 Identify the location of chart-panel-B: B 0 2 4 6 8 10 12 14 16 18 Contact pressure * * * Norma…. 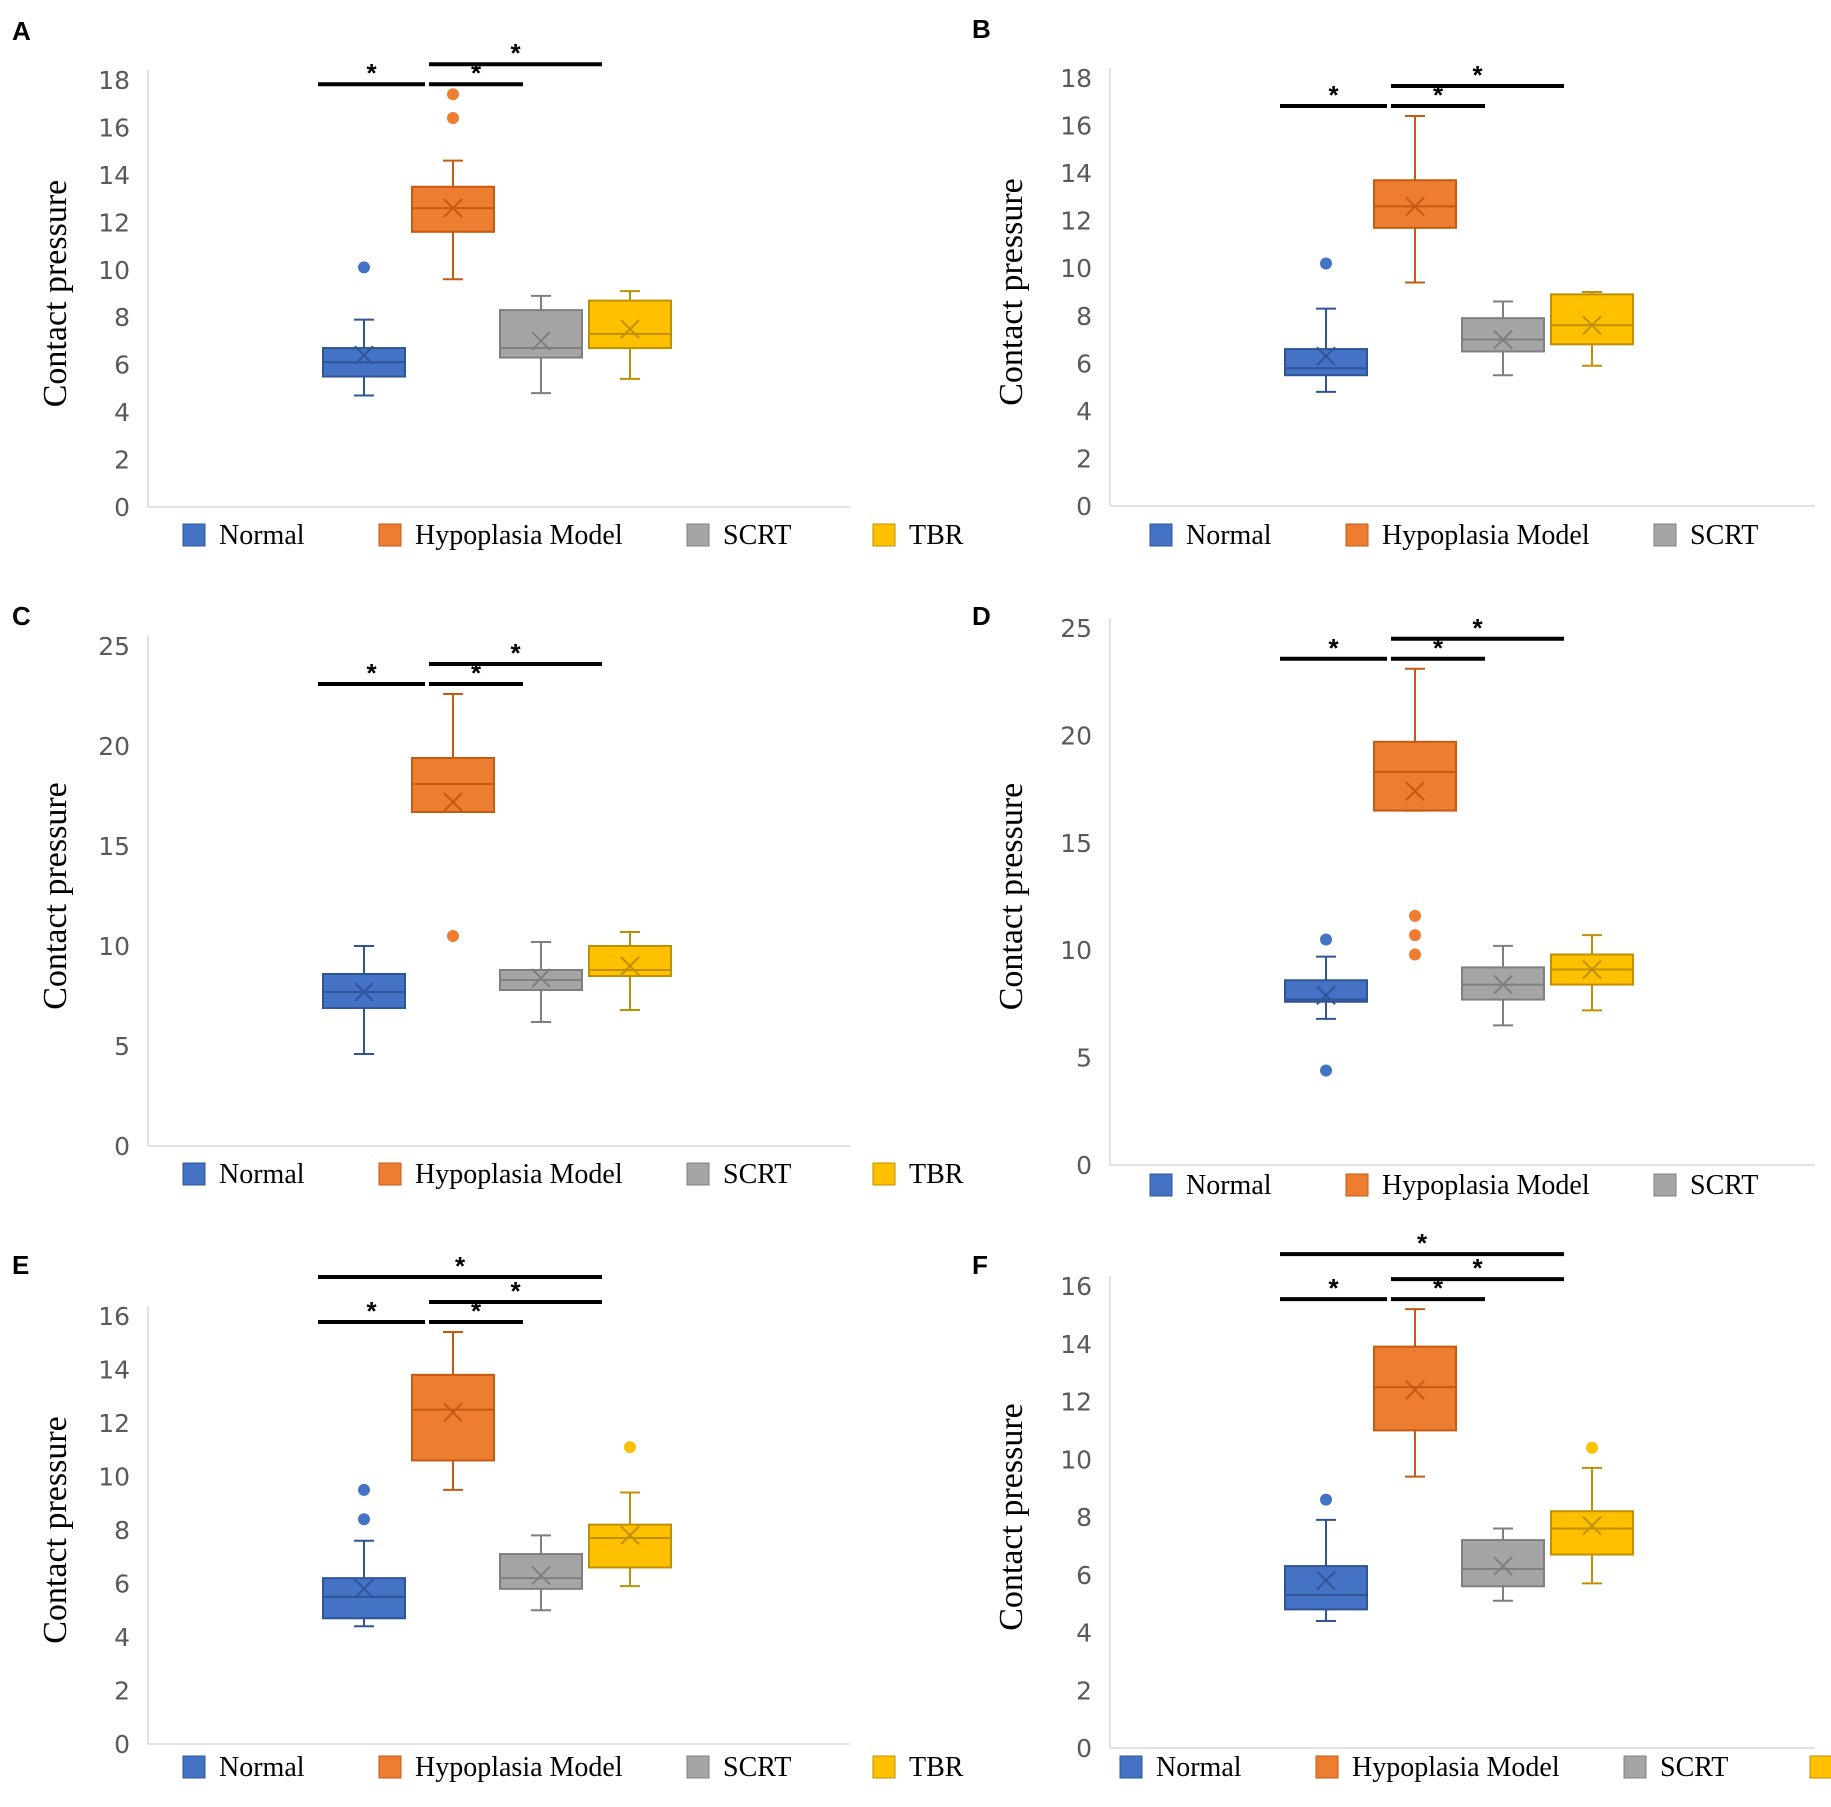
(1393, 282).